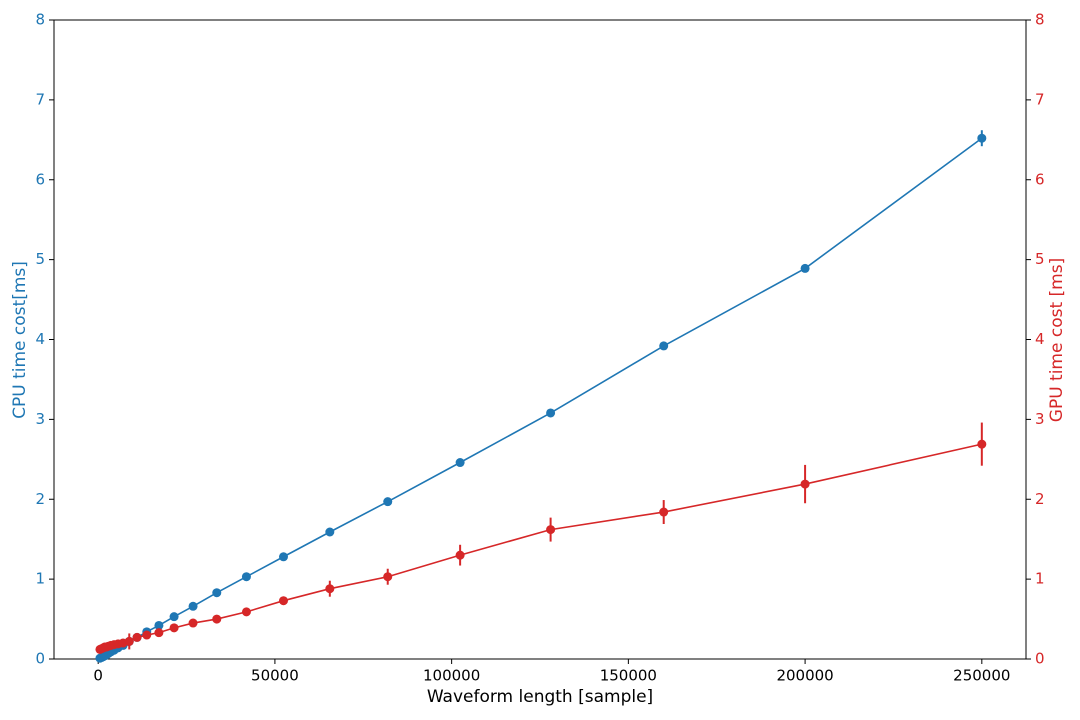 The width and height of the screenshot is (1080, 720). I want to click on y-tick-label: 1, so click(40, 579).